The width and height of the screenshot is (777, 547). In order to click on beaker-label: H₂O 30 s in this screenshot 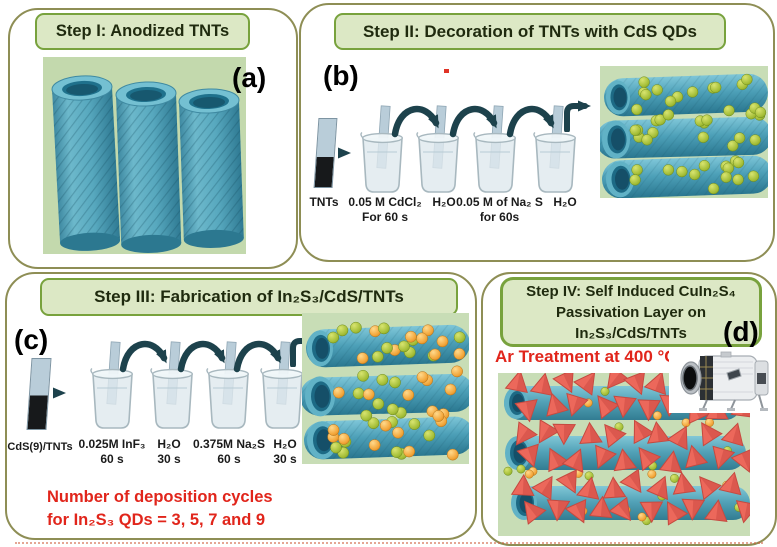, I will do `click(169, 451)`.